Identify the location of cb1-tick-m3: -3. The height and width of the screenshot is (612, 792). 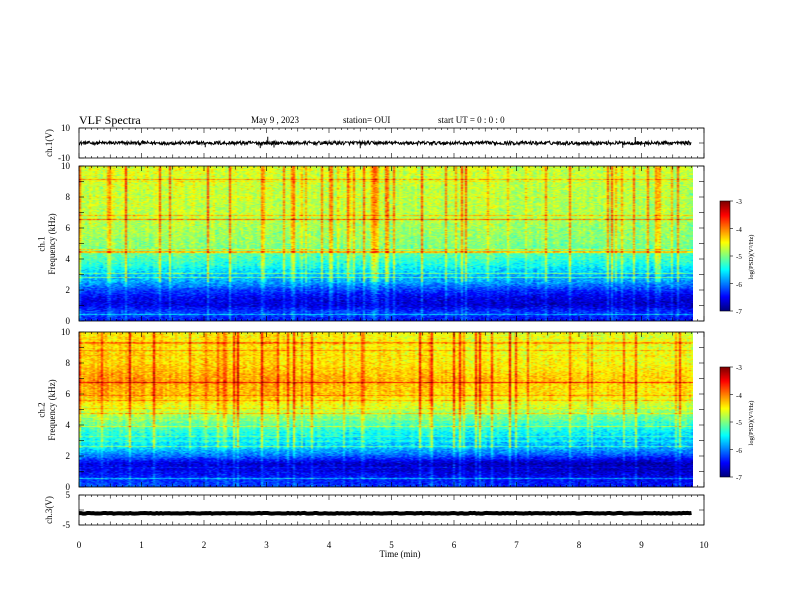
(739, 202).